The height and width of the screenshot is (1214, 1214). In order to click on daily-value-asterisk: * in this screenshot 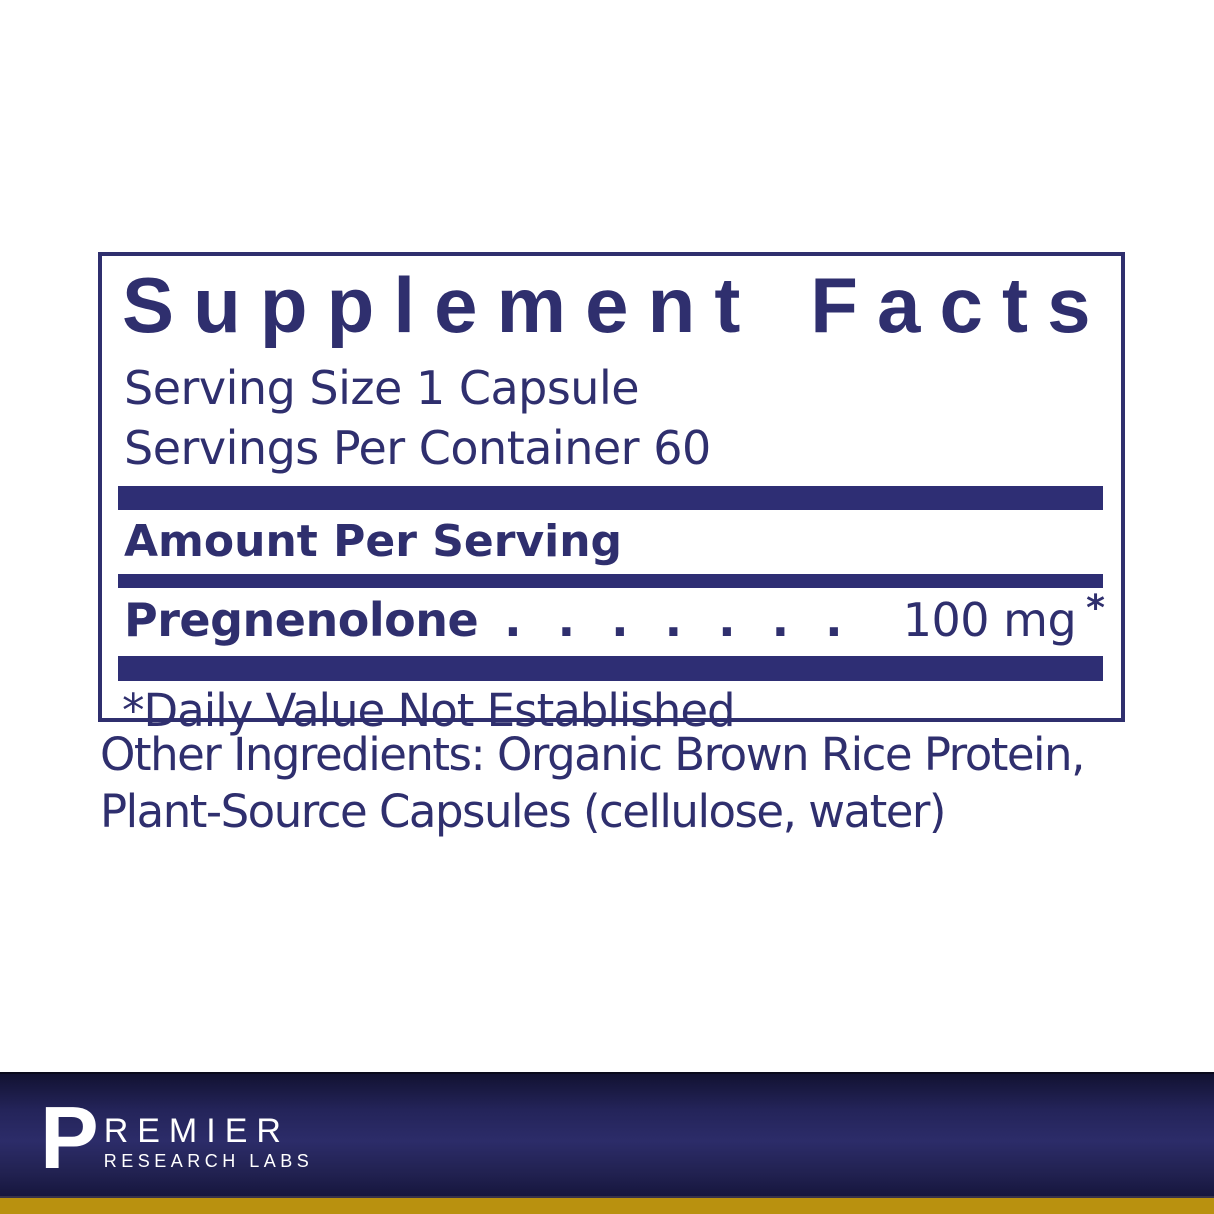, I will do `click(1095, 608)`.